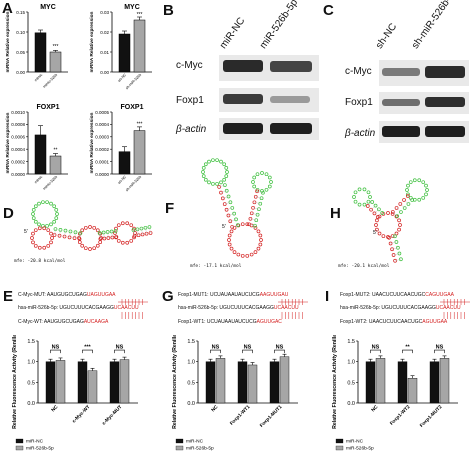 This screenshot has width=474, height=453. I want to click on panel-b-western-blot: miR-NC miR-526b-5p c-Myc Foxp1 β-actin, so click(250, 72).